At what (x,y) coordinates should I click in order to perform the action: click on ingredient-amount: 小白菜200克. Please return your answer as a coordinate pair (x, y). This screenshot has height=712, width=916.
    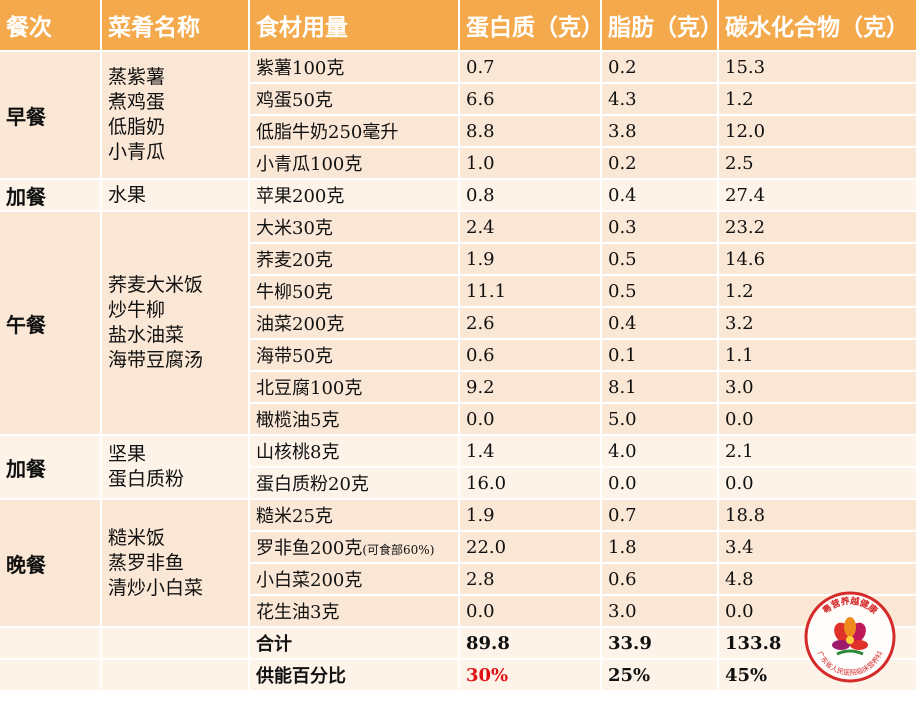
    Looking at the image, I should click on (309, 580).